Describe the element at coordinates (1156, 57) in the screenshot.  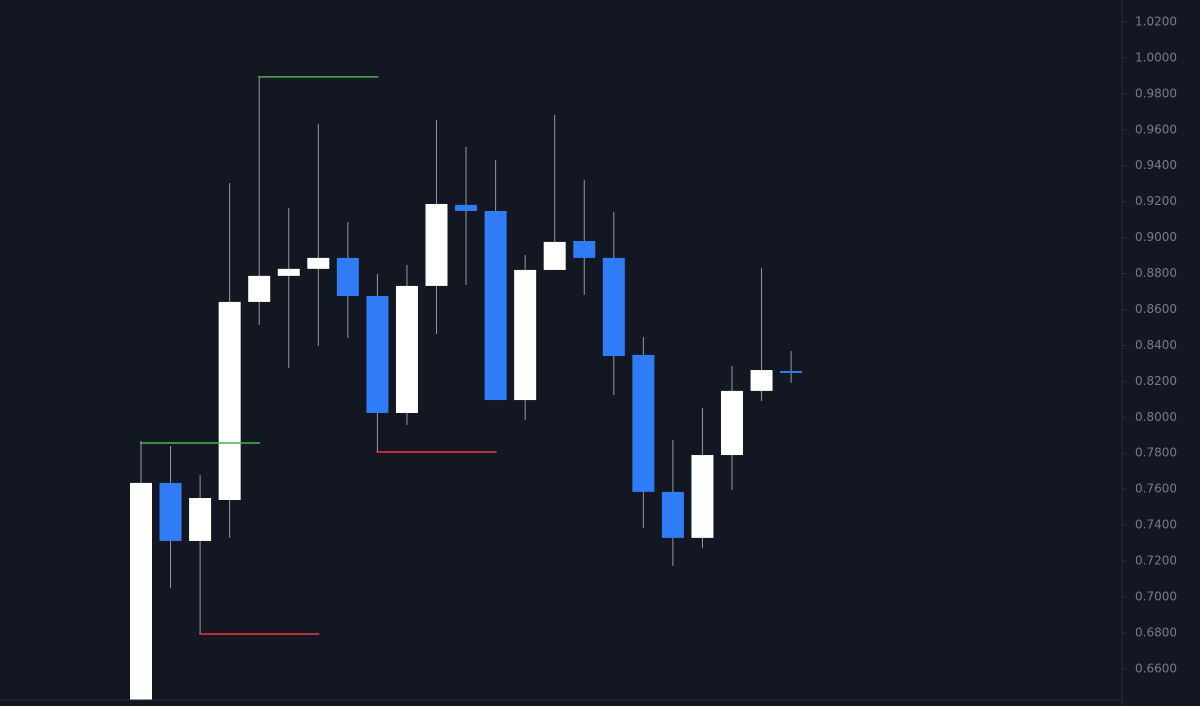
I see `y-tick-label: 1.0000` at that location.